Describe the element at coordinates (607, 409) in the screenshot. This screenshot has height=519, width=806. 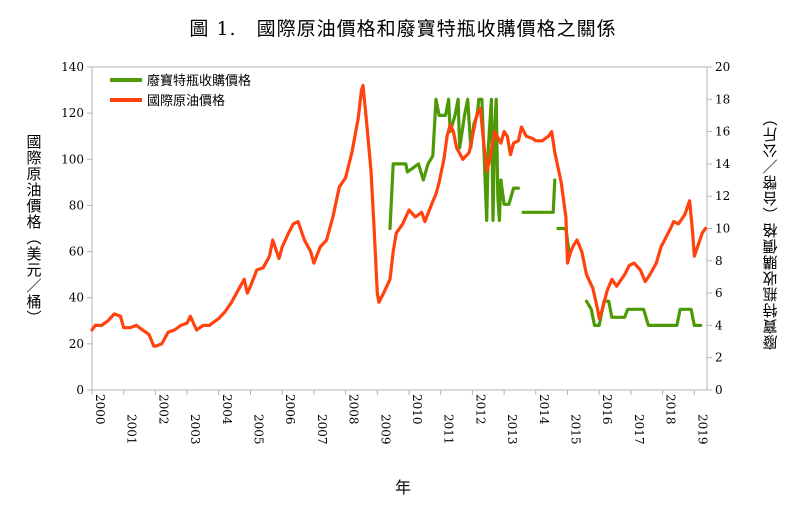
I see `x-tick-label: 2016` at that location.